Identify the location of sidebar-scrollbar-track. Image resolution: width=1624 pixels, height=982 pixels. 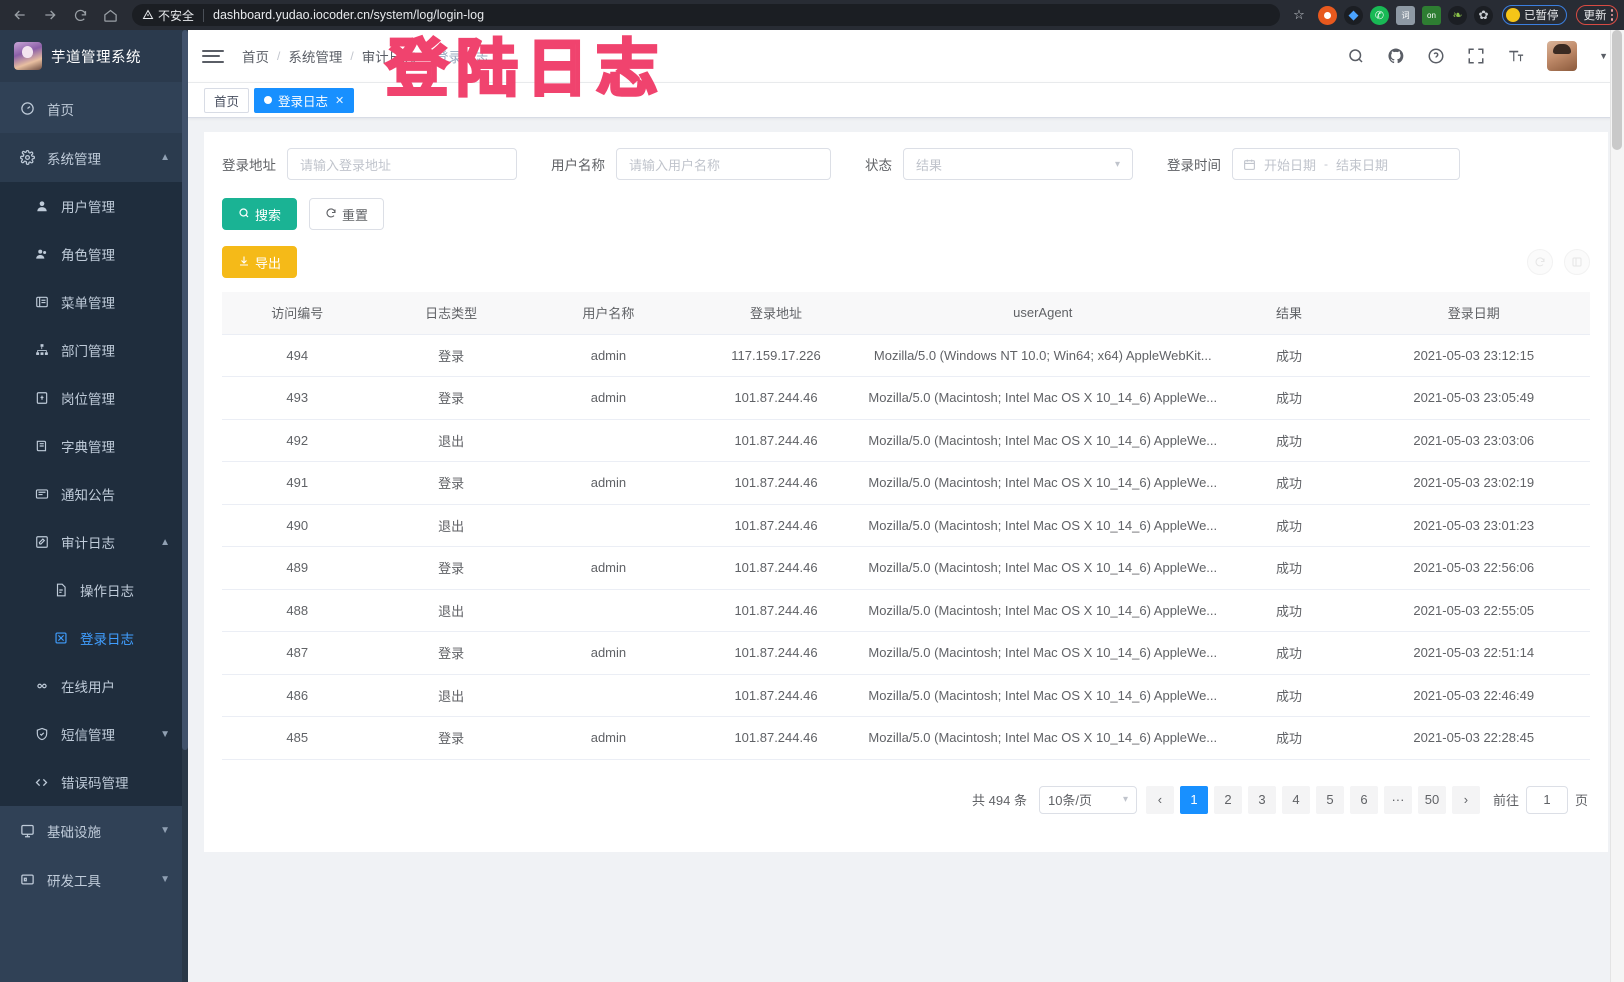
(185, 506).